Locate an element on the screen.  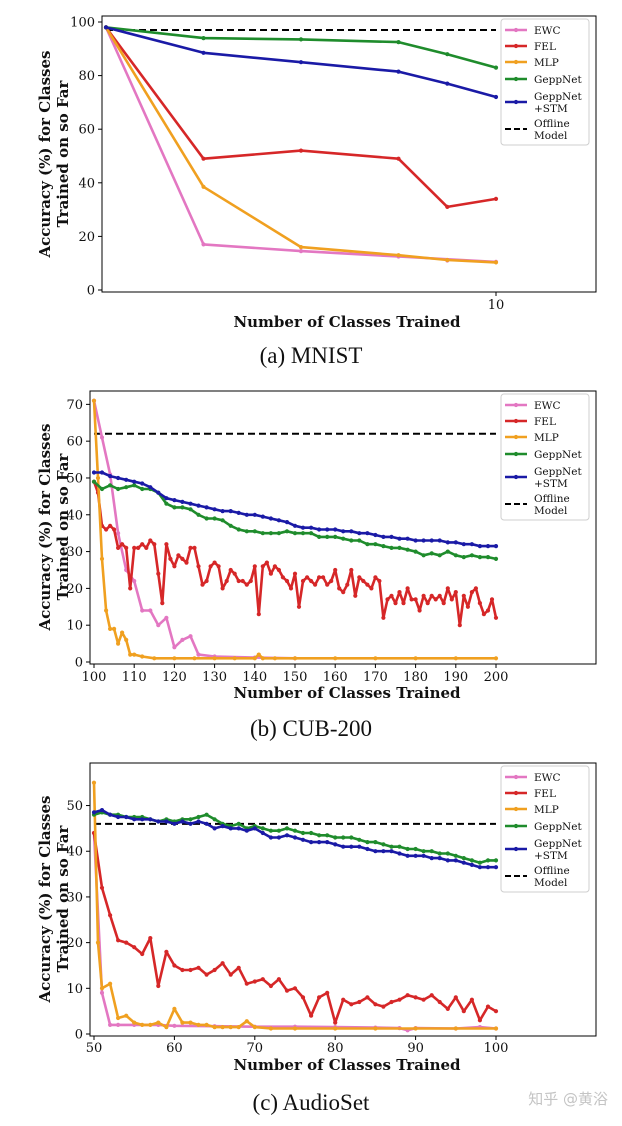
legend-label-ewc: EWC is located at coordinates (547, 406).